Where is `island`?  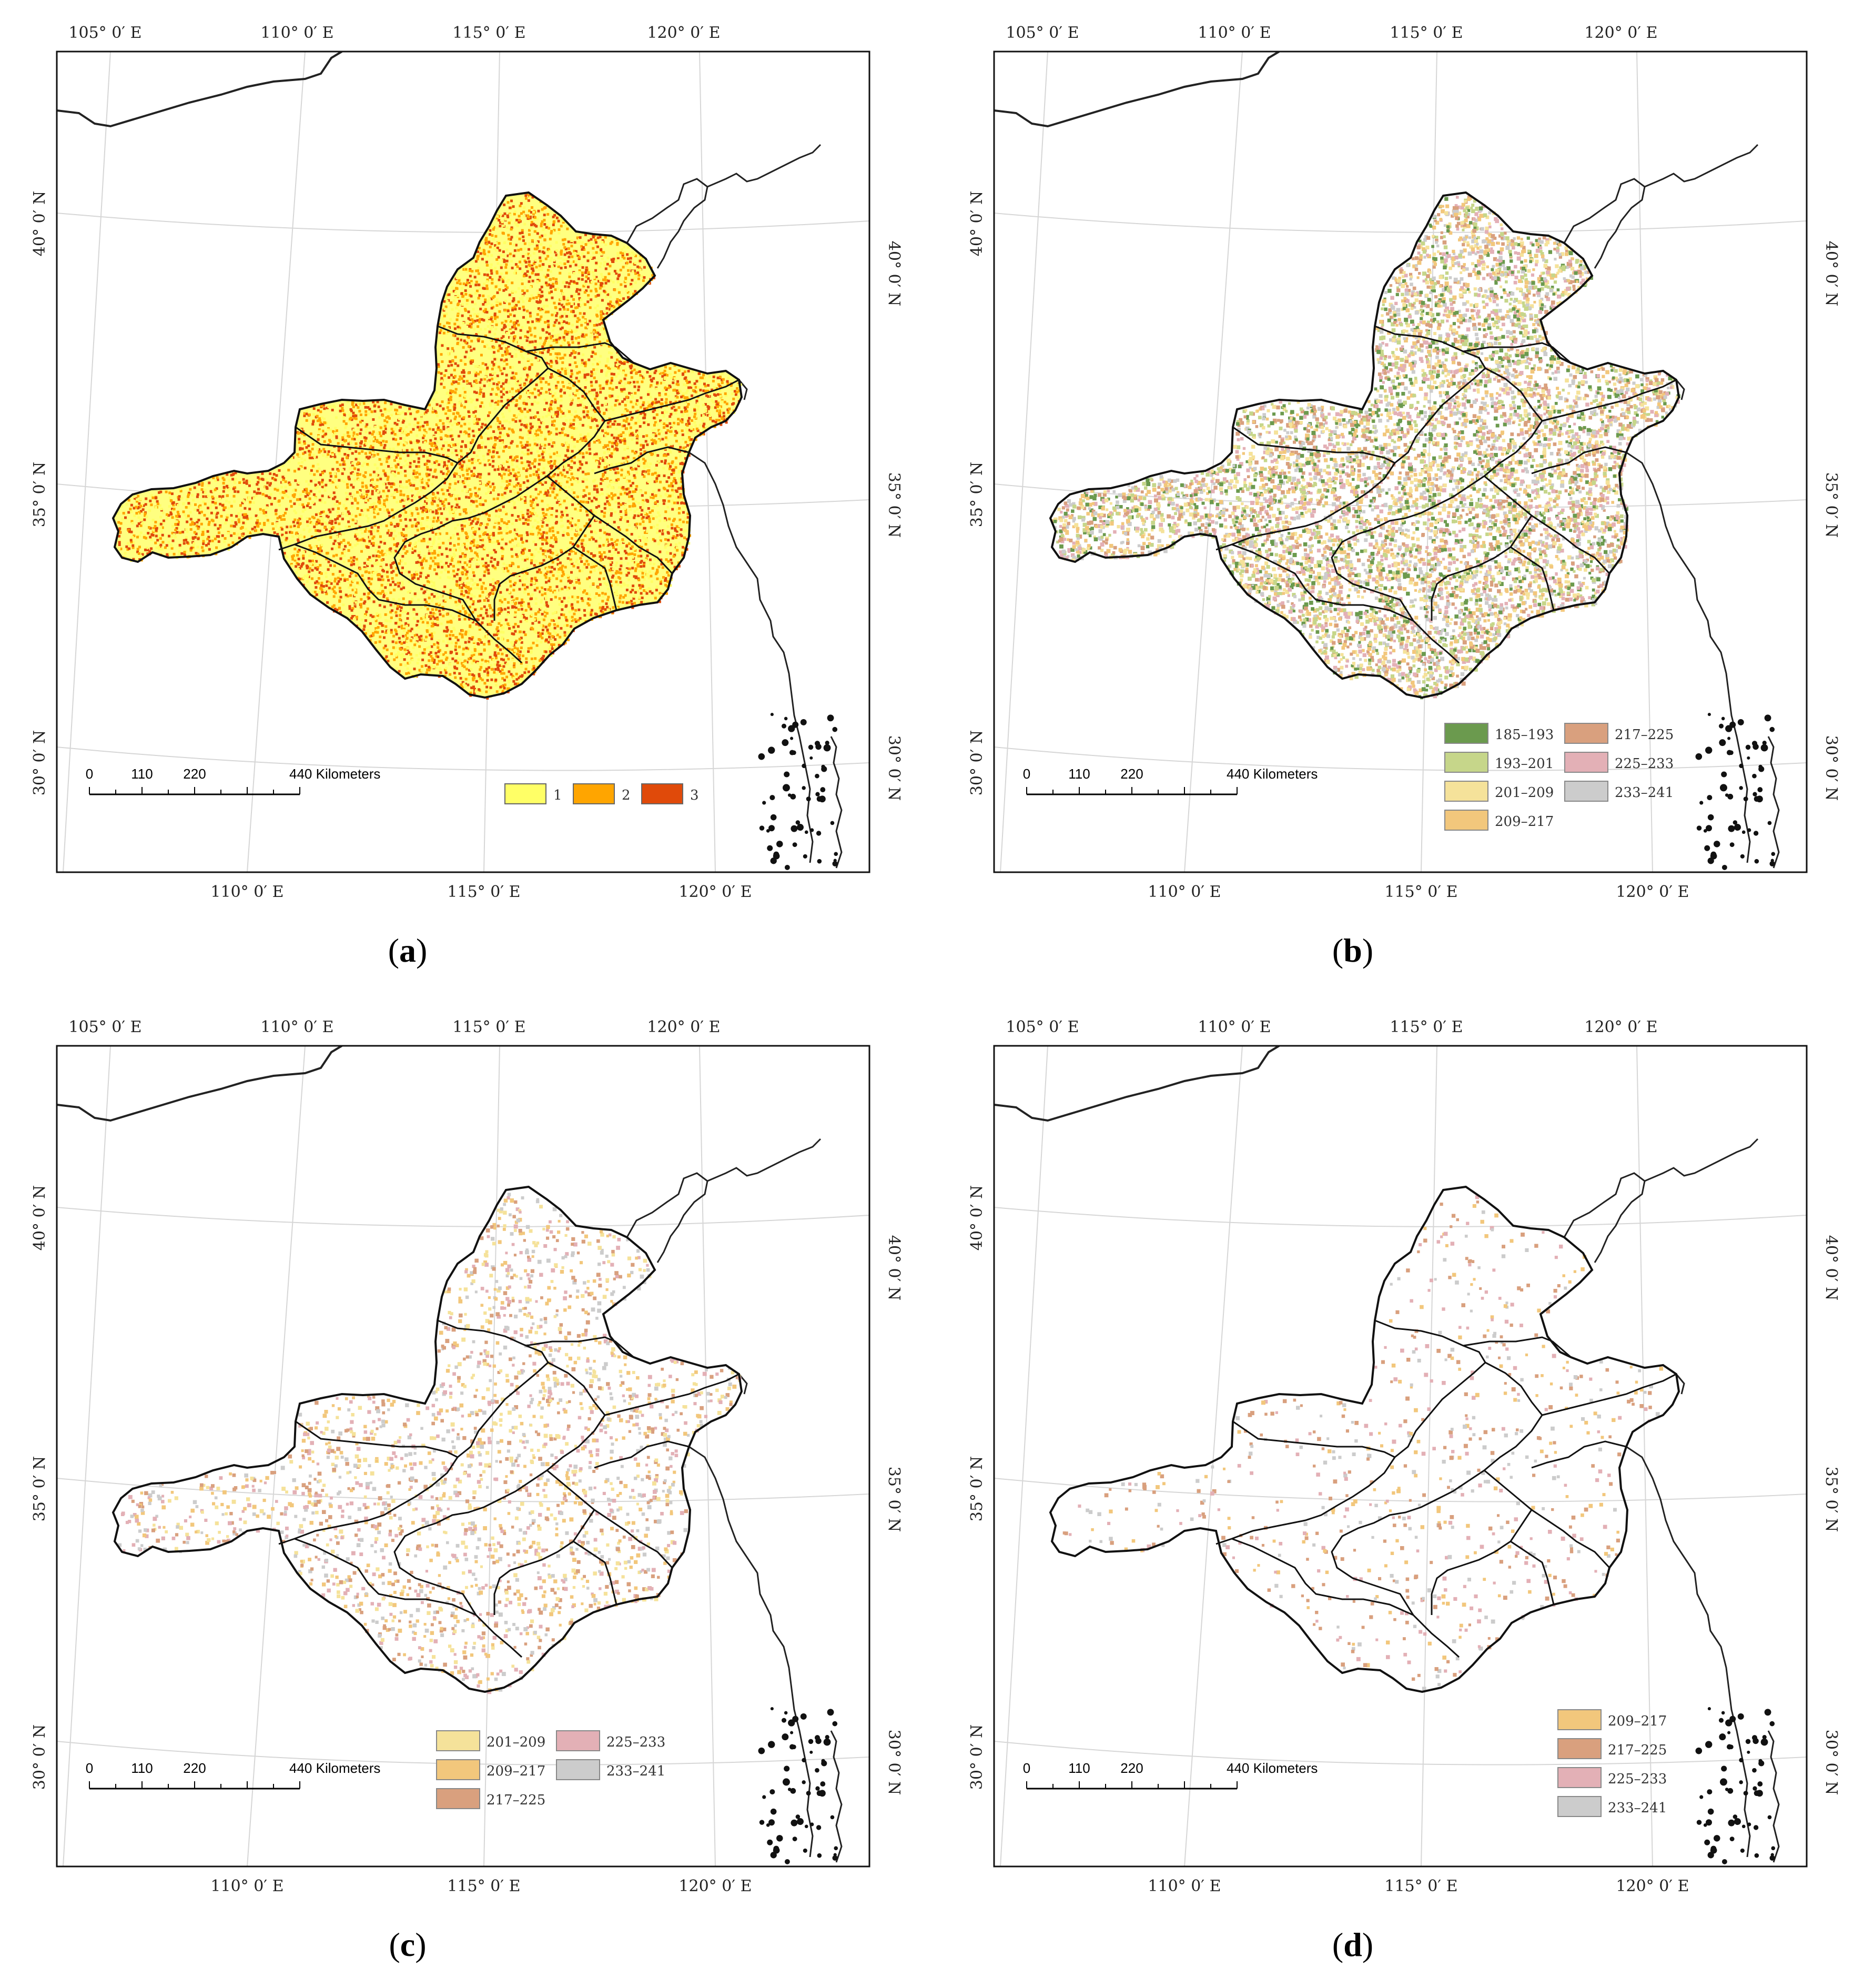 island is located at coordinates (835, 729).